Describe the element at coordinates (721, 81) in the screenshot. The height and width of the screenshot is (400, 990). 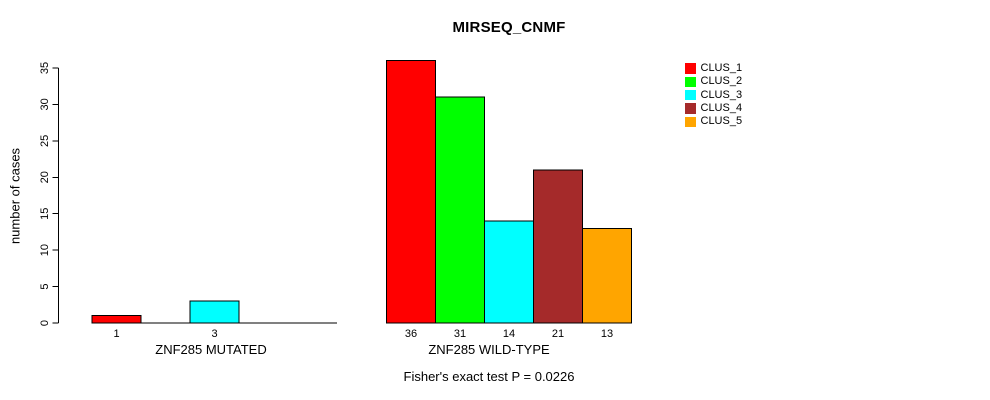
I see `legend-label: CLUS_2` at that location.